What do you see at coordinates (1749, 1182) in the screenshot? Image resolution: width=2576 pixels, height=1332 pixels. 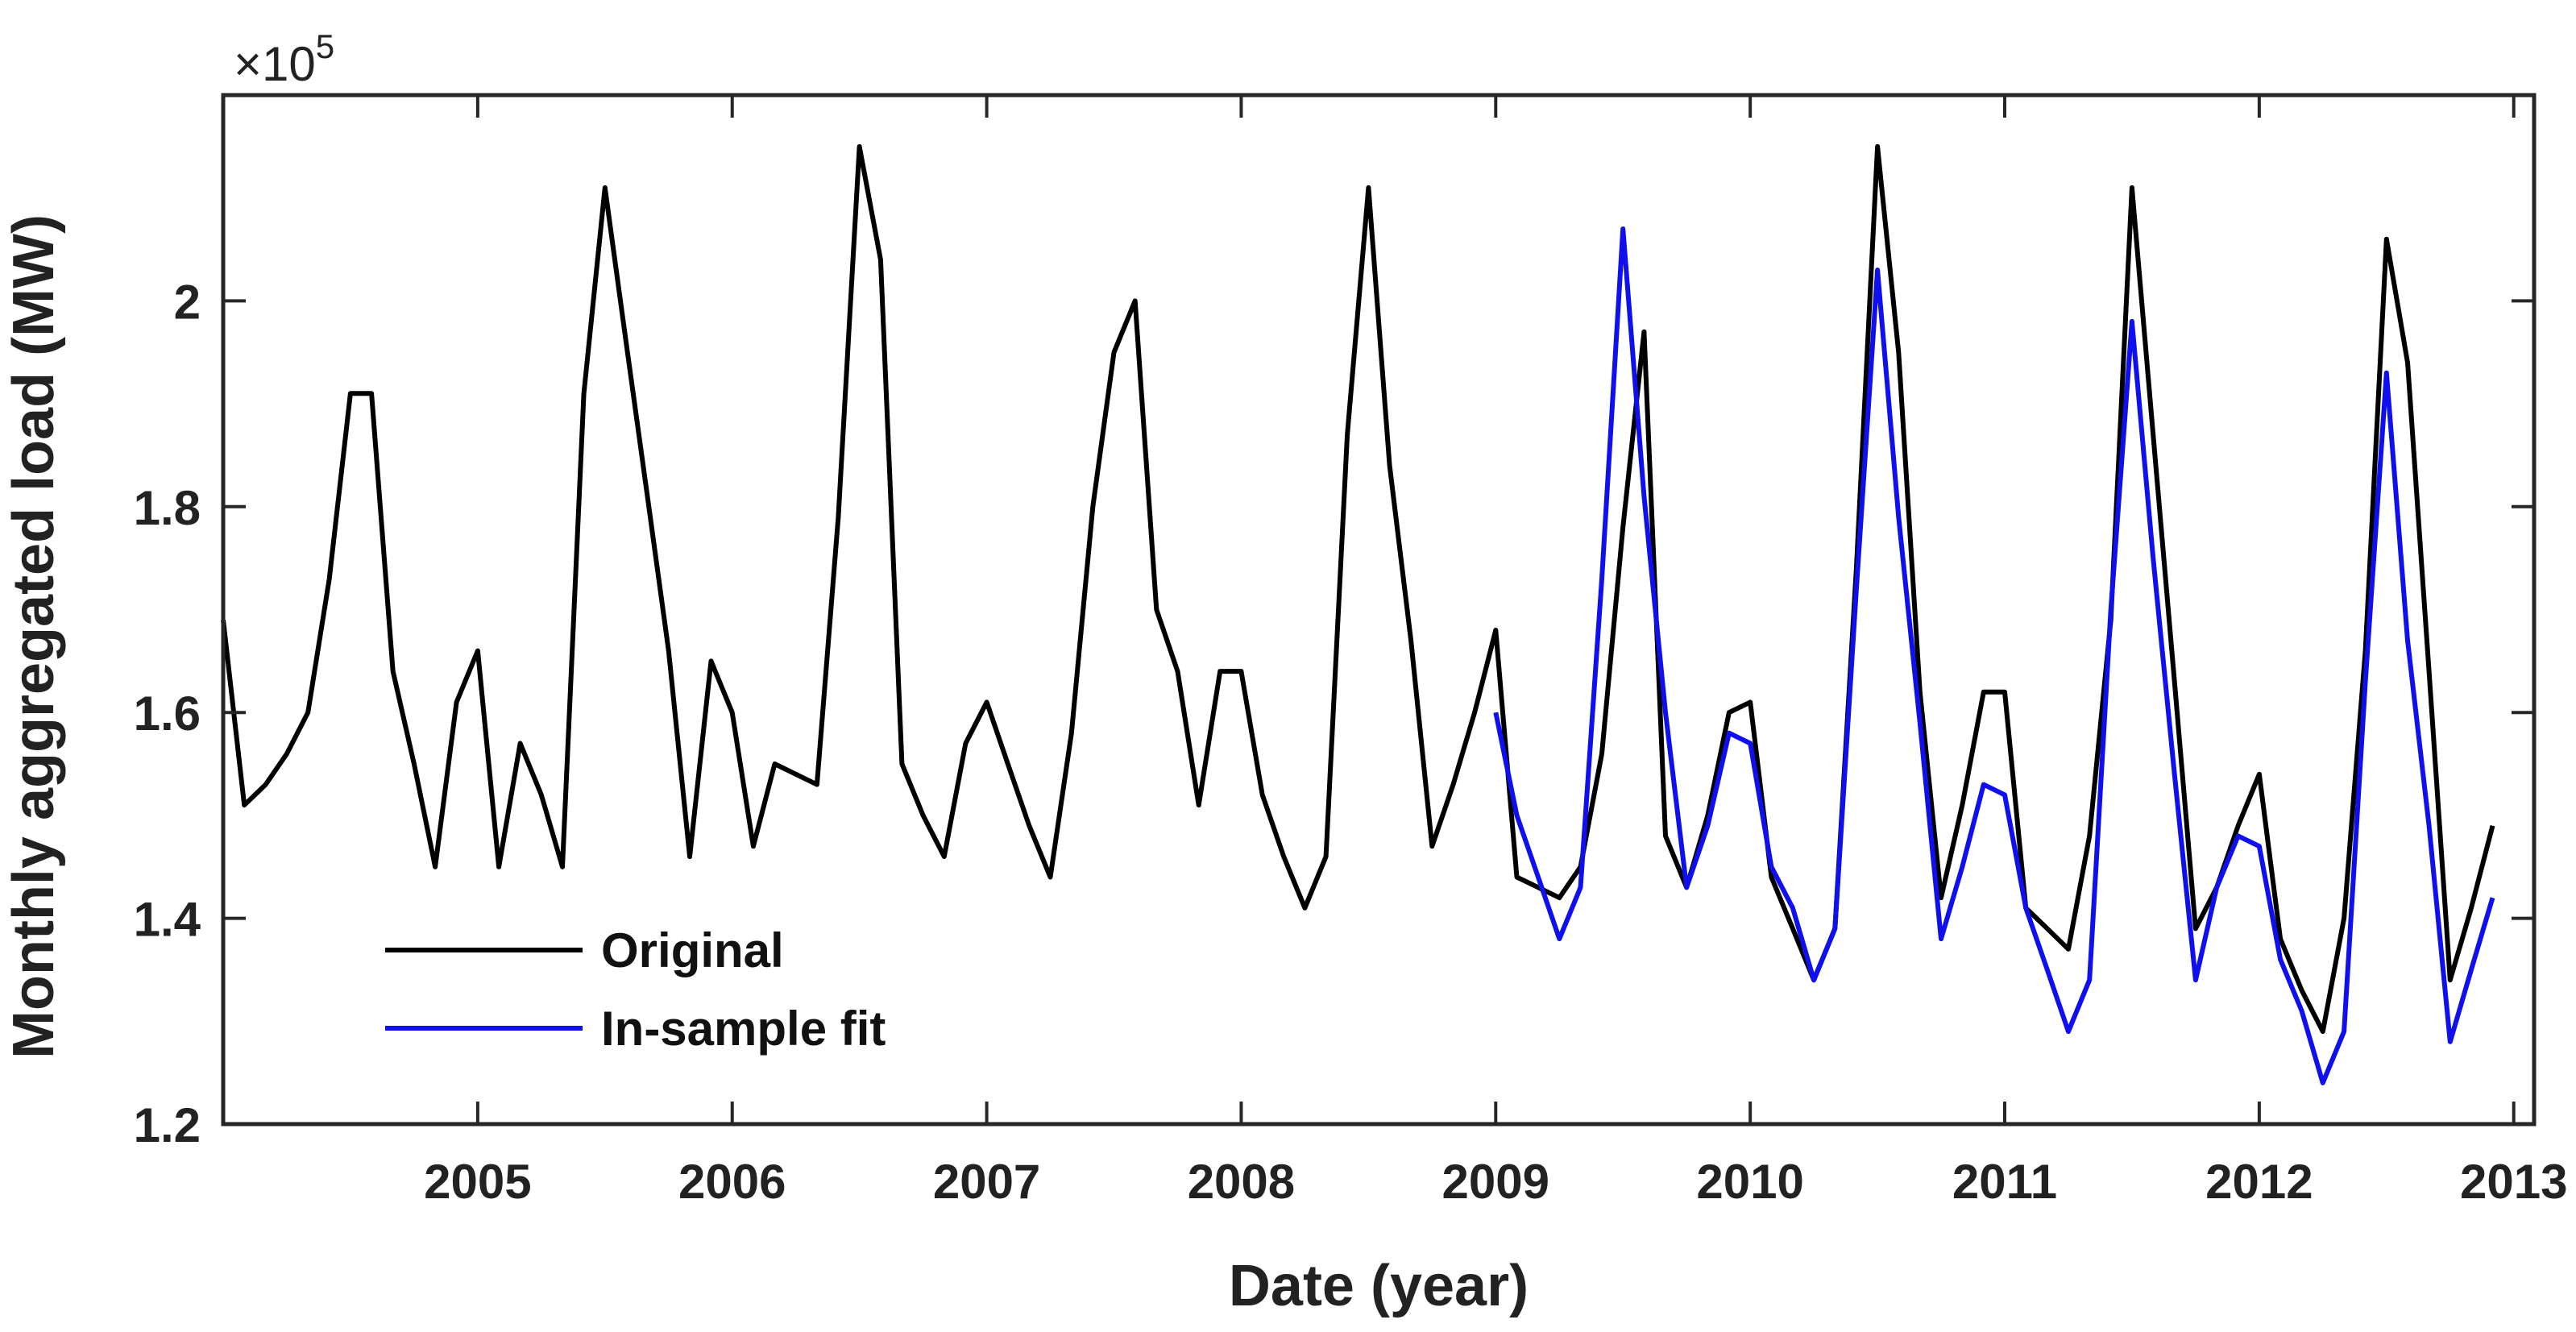 I see `x-tick-label: 2010` at bounding box center [1749, 1182].